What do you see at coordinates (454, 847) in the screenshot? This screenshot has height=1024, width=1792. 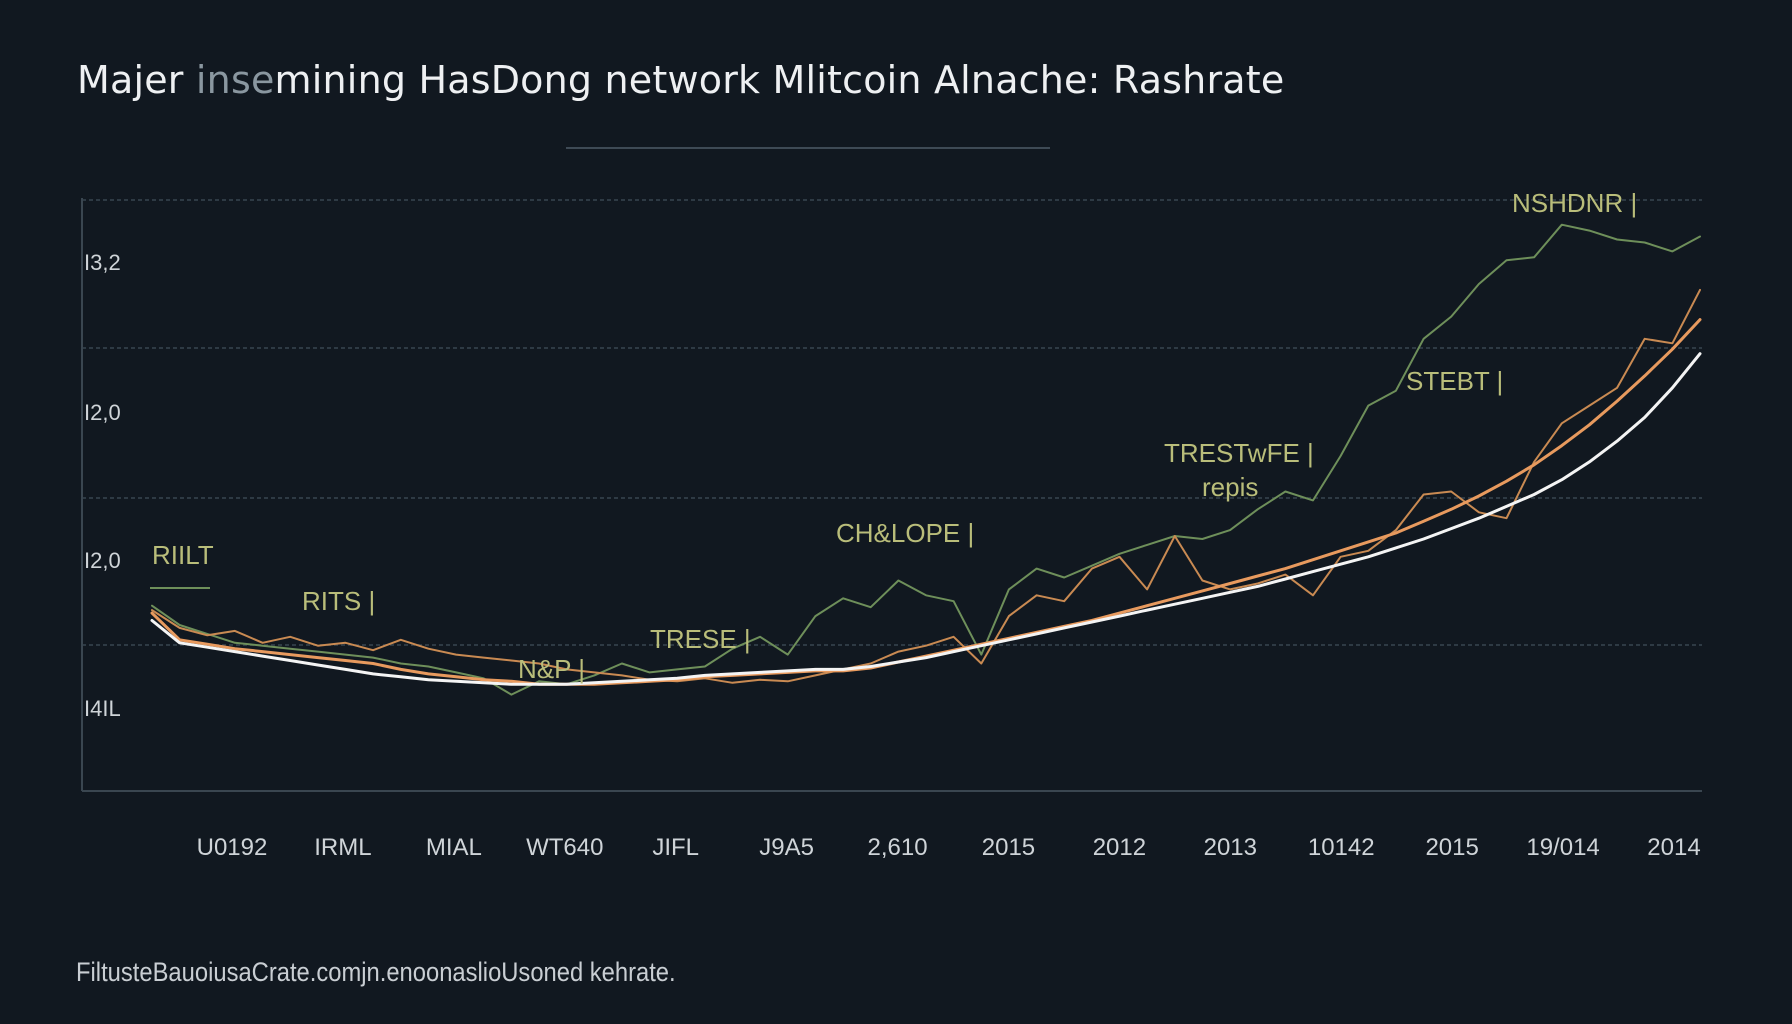 I see `x-tick-label: MIAL` at bounding box center [454, 847].